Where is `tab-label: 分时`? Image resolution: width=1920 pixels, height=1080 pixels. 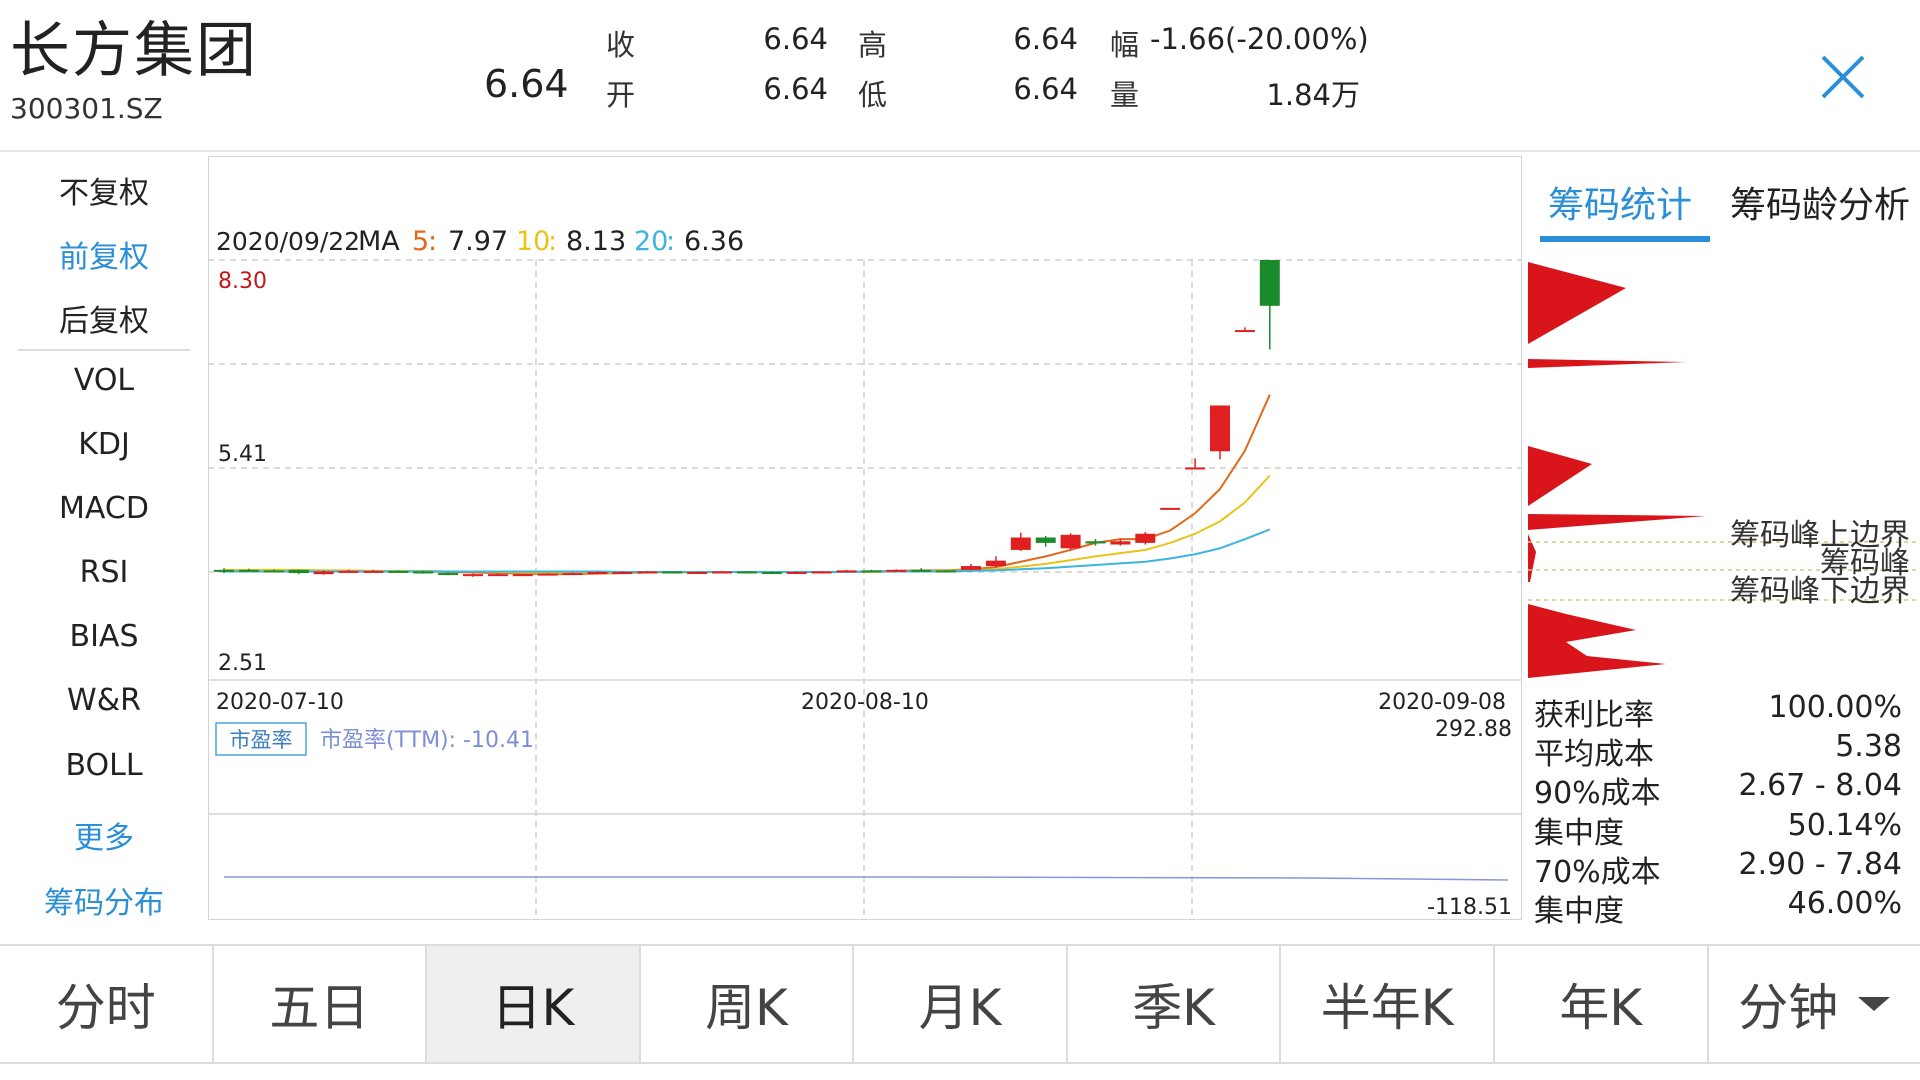 tab-label: 分时 is located at coordinates (105, 1008).